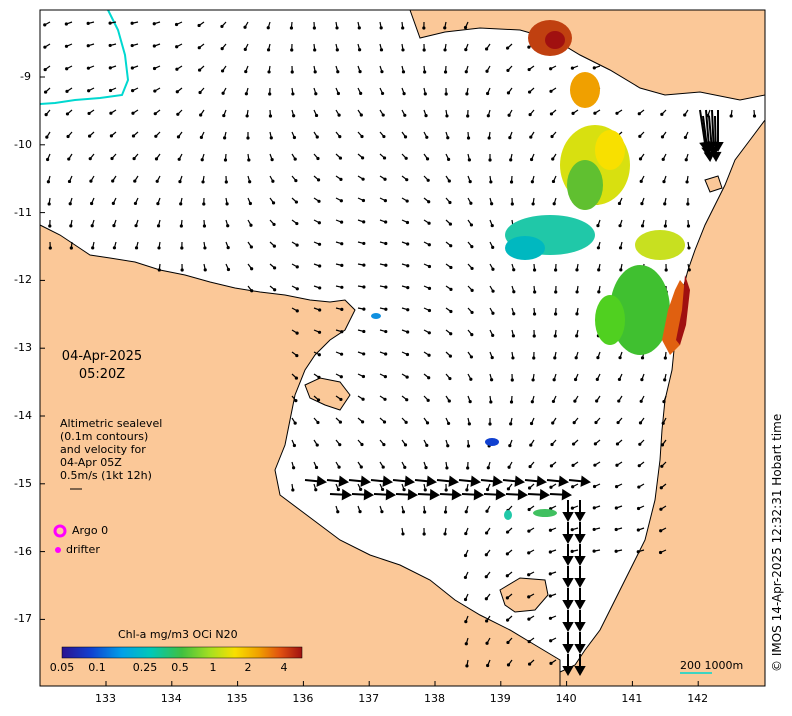 The width and height of the screenshot is (792, 716). What do you see at coordinates (23, 483) in the screenshot?
I see `y-tick-label: -15` at bounding box center [23, 483].